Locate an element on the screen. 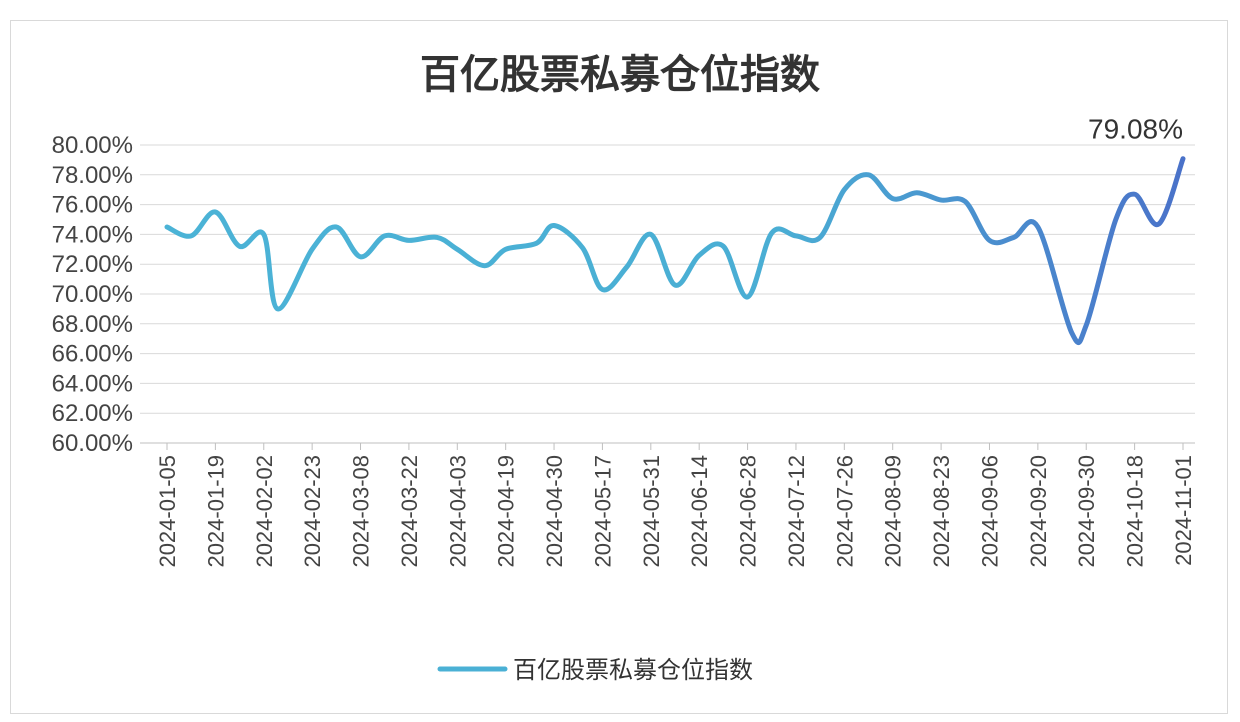 This screenshot has width=1240, height=722. x-tick-label: 2024-02-02 is located at coordinates (264, 511).